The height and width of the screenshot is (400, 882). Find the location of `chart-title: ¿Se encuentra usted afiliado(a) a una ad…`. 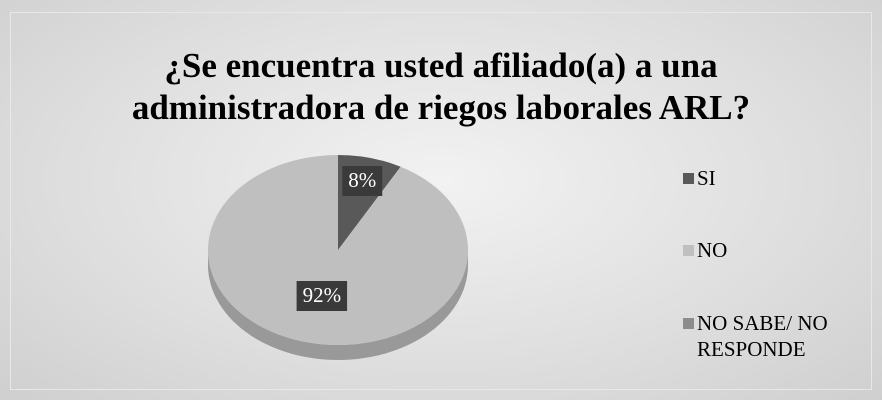

chart-title: ¿Se encuentra usted afiliado(a) a una ad… is located at coordinates (441, 86).